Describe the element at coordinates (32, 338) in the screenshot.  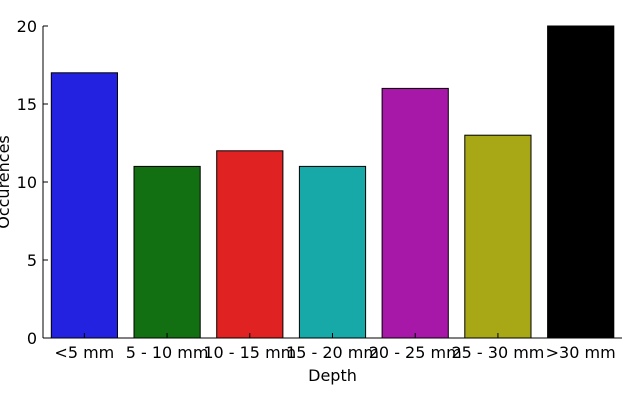
I see `y-tick-label: 0` at that location.